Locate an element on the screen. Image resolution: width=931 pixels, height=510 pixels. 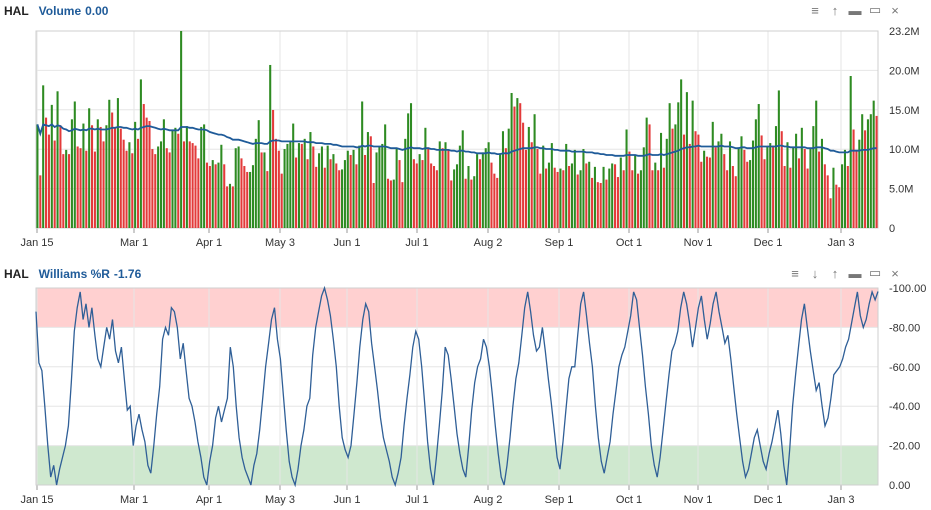
volume-indicator-name: Volume is located at coordinates (60, 11).